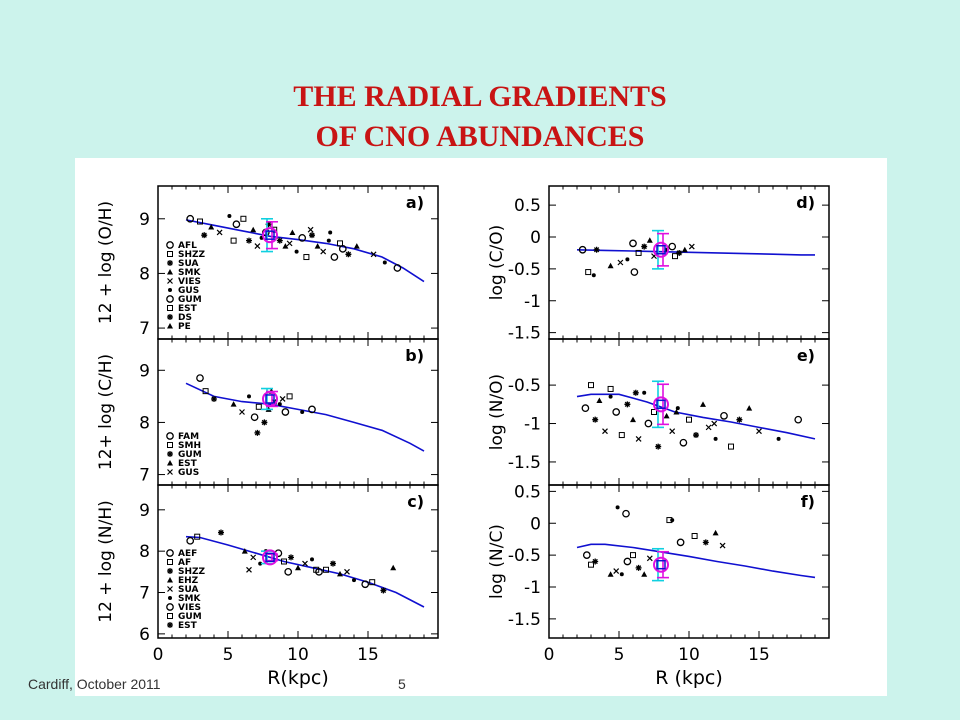 The width and height of the screenshot is (960, 720). What do you see at coordinates (187, 554) in the screenshot?
I see `panel-c-legend-entry: AEF` at bounding box center [187, 554].